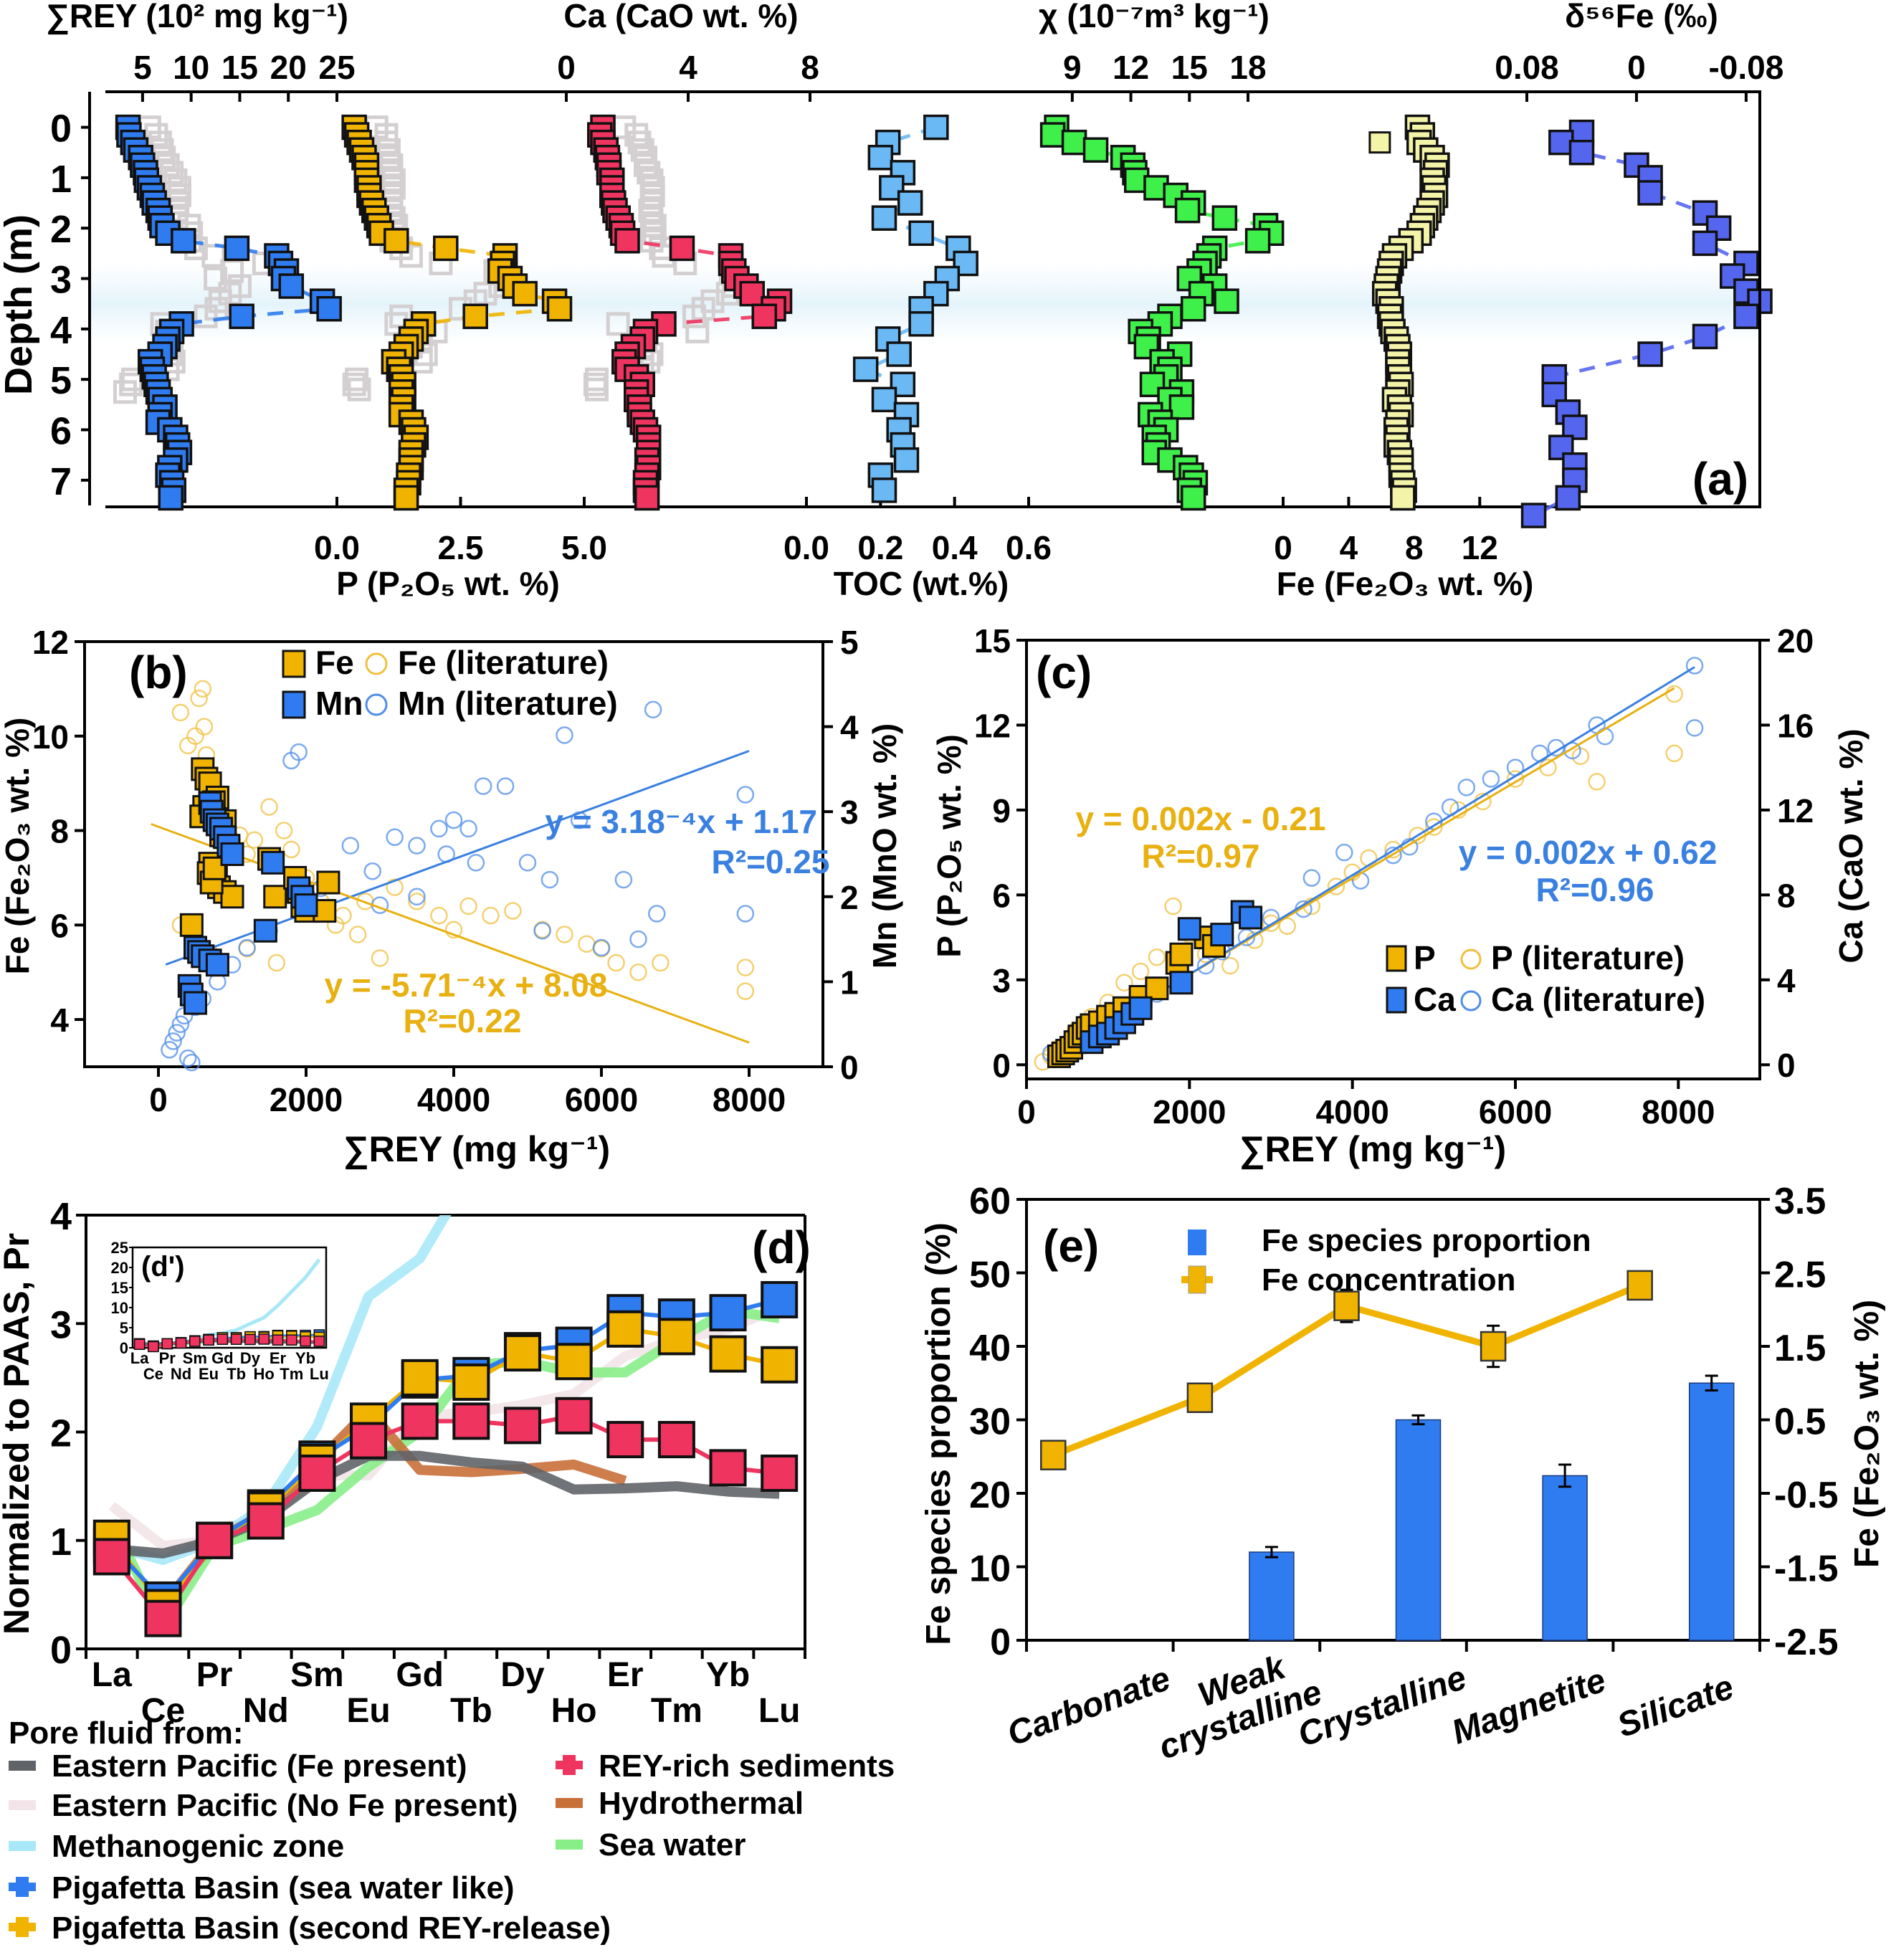 The image size is (1891, 1960). I want to click on series-ca, so click(1171, 977).